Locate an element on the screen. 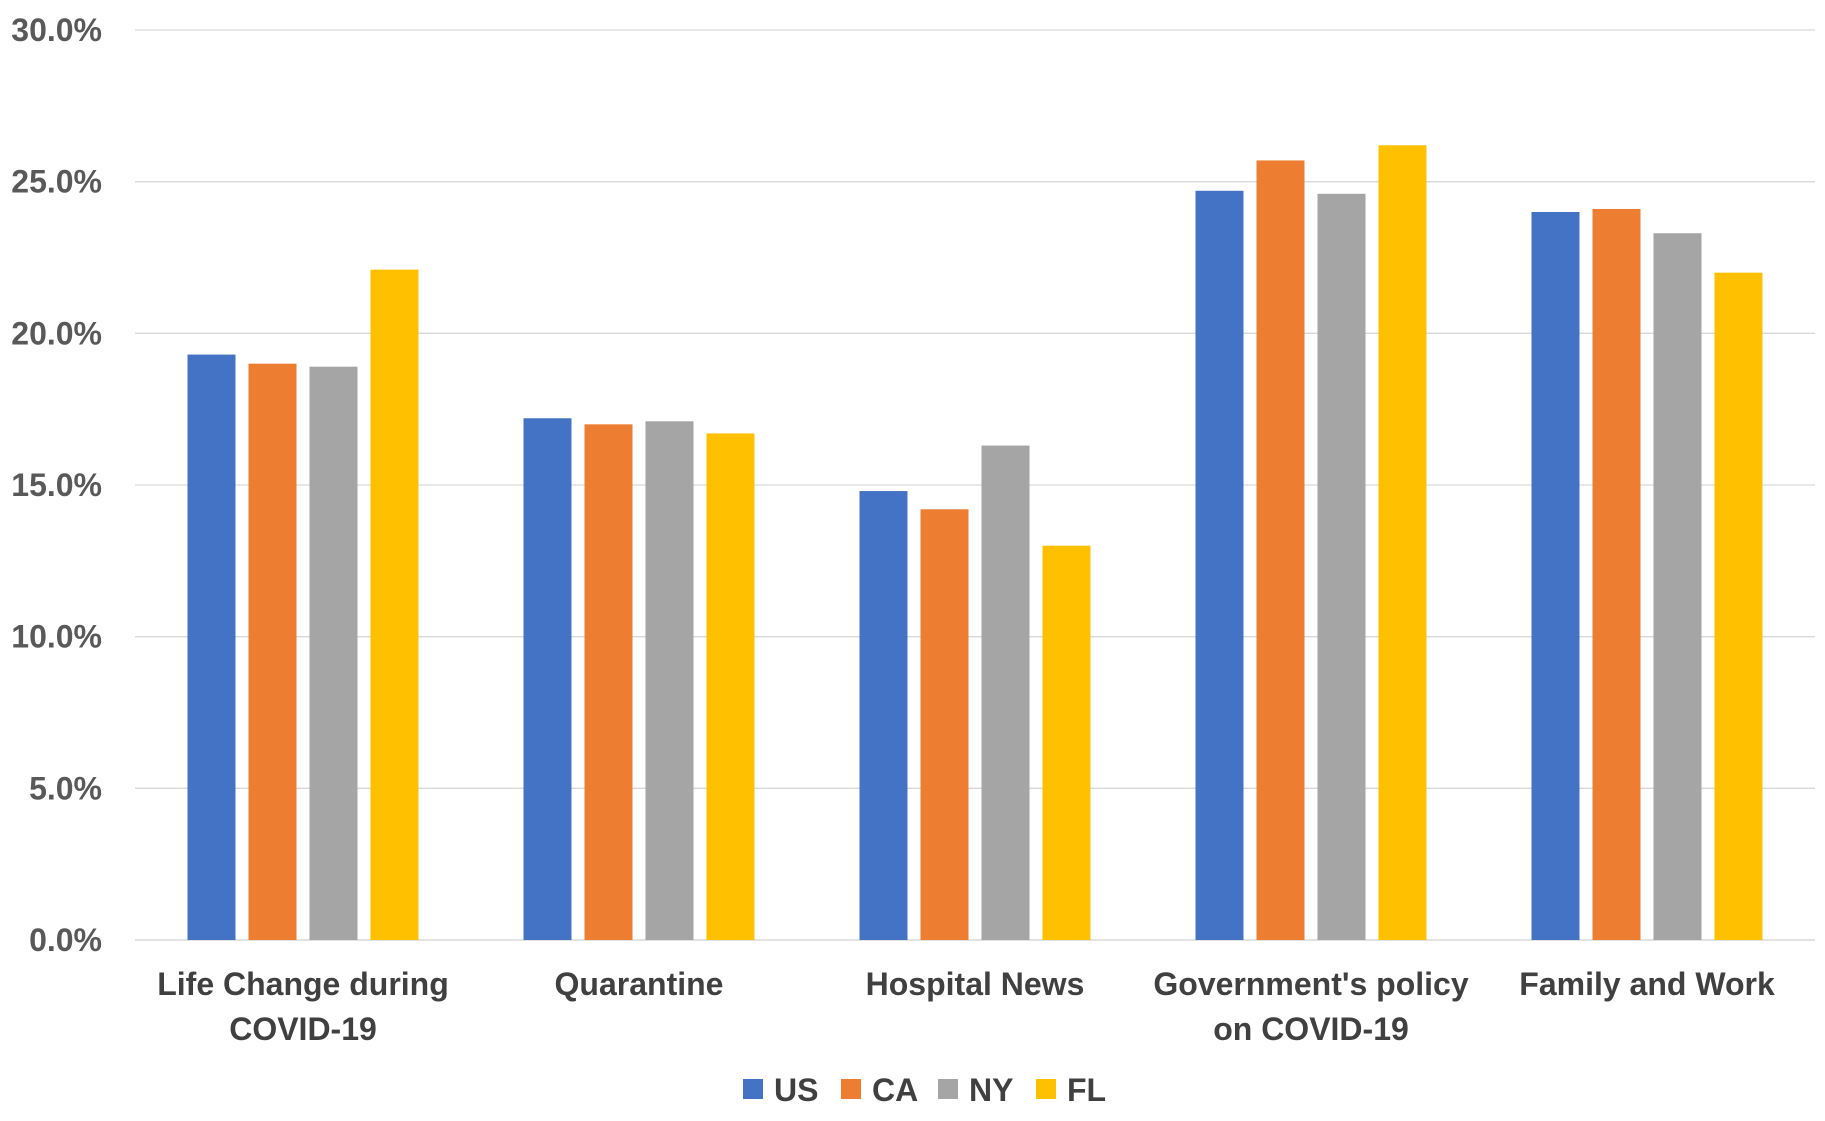 This screenshot has height=1121, width=1825. legend-swatch-fl is located at coordinates (1046, 1089).